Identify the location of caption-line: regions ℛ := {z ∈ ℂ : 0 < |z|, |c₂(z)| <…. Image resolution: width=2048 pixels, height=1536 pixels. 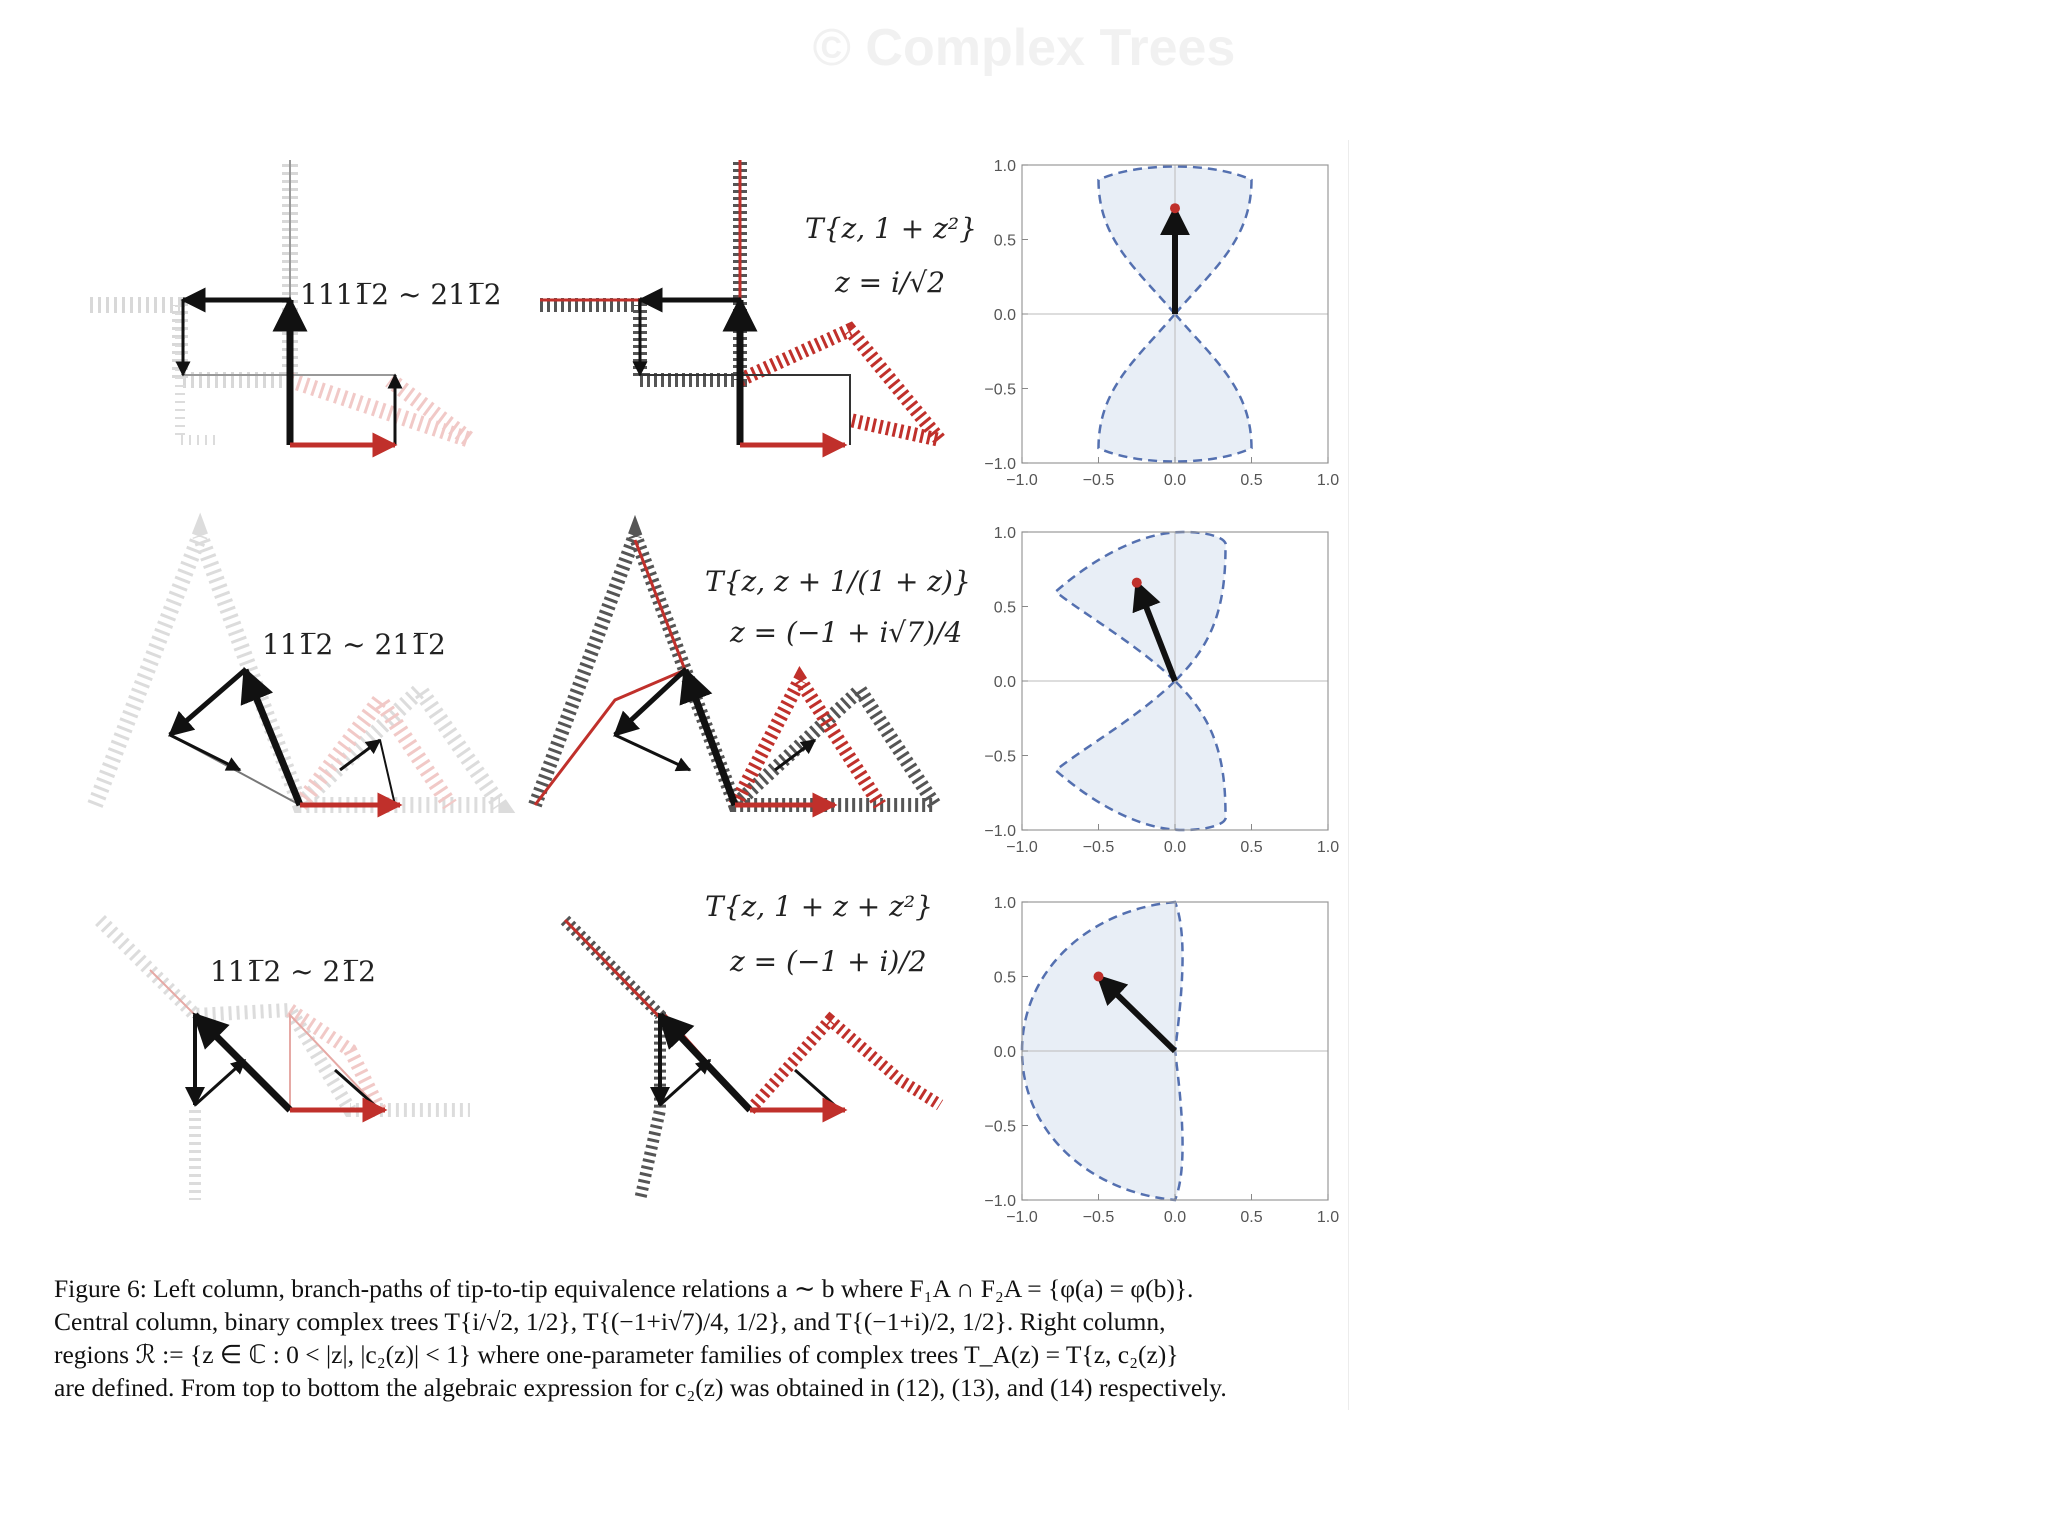
(616, 1354).